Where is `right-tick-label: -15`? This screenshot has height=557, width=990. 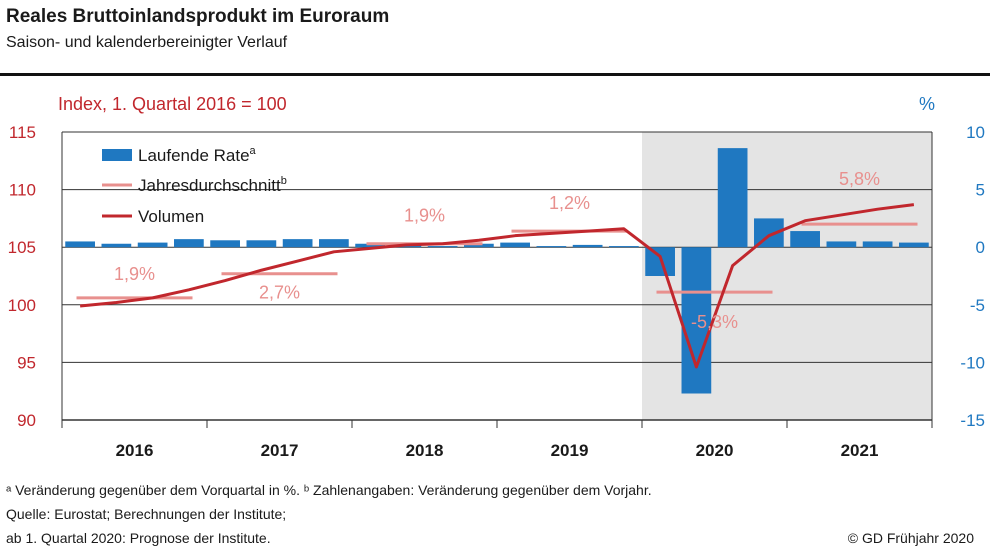
right-tick-label: -15 is located at coordinates (972, 420).